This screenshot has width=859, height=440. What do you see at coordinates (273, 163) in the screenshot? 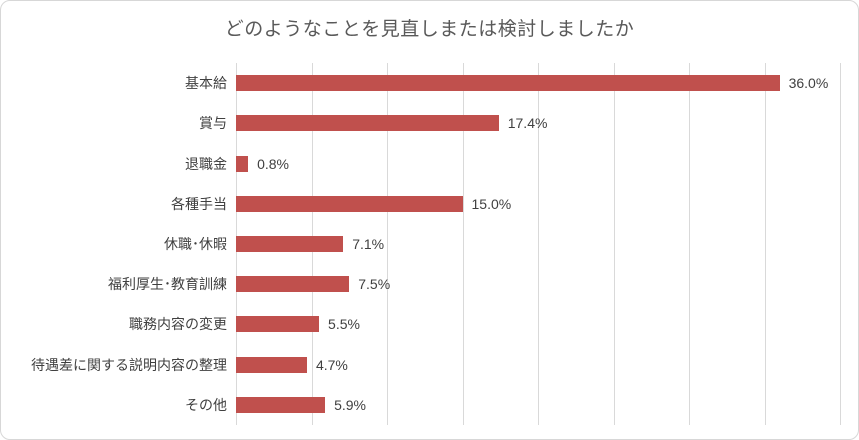
I see `data-label: 0.8%` at bounding box center [273, 163].